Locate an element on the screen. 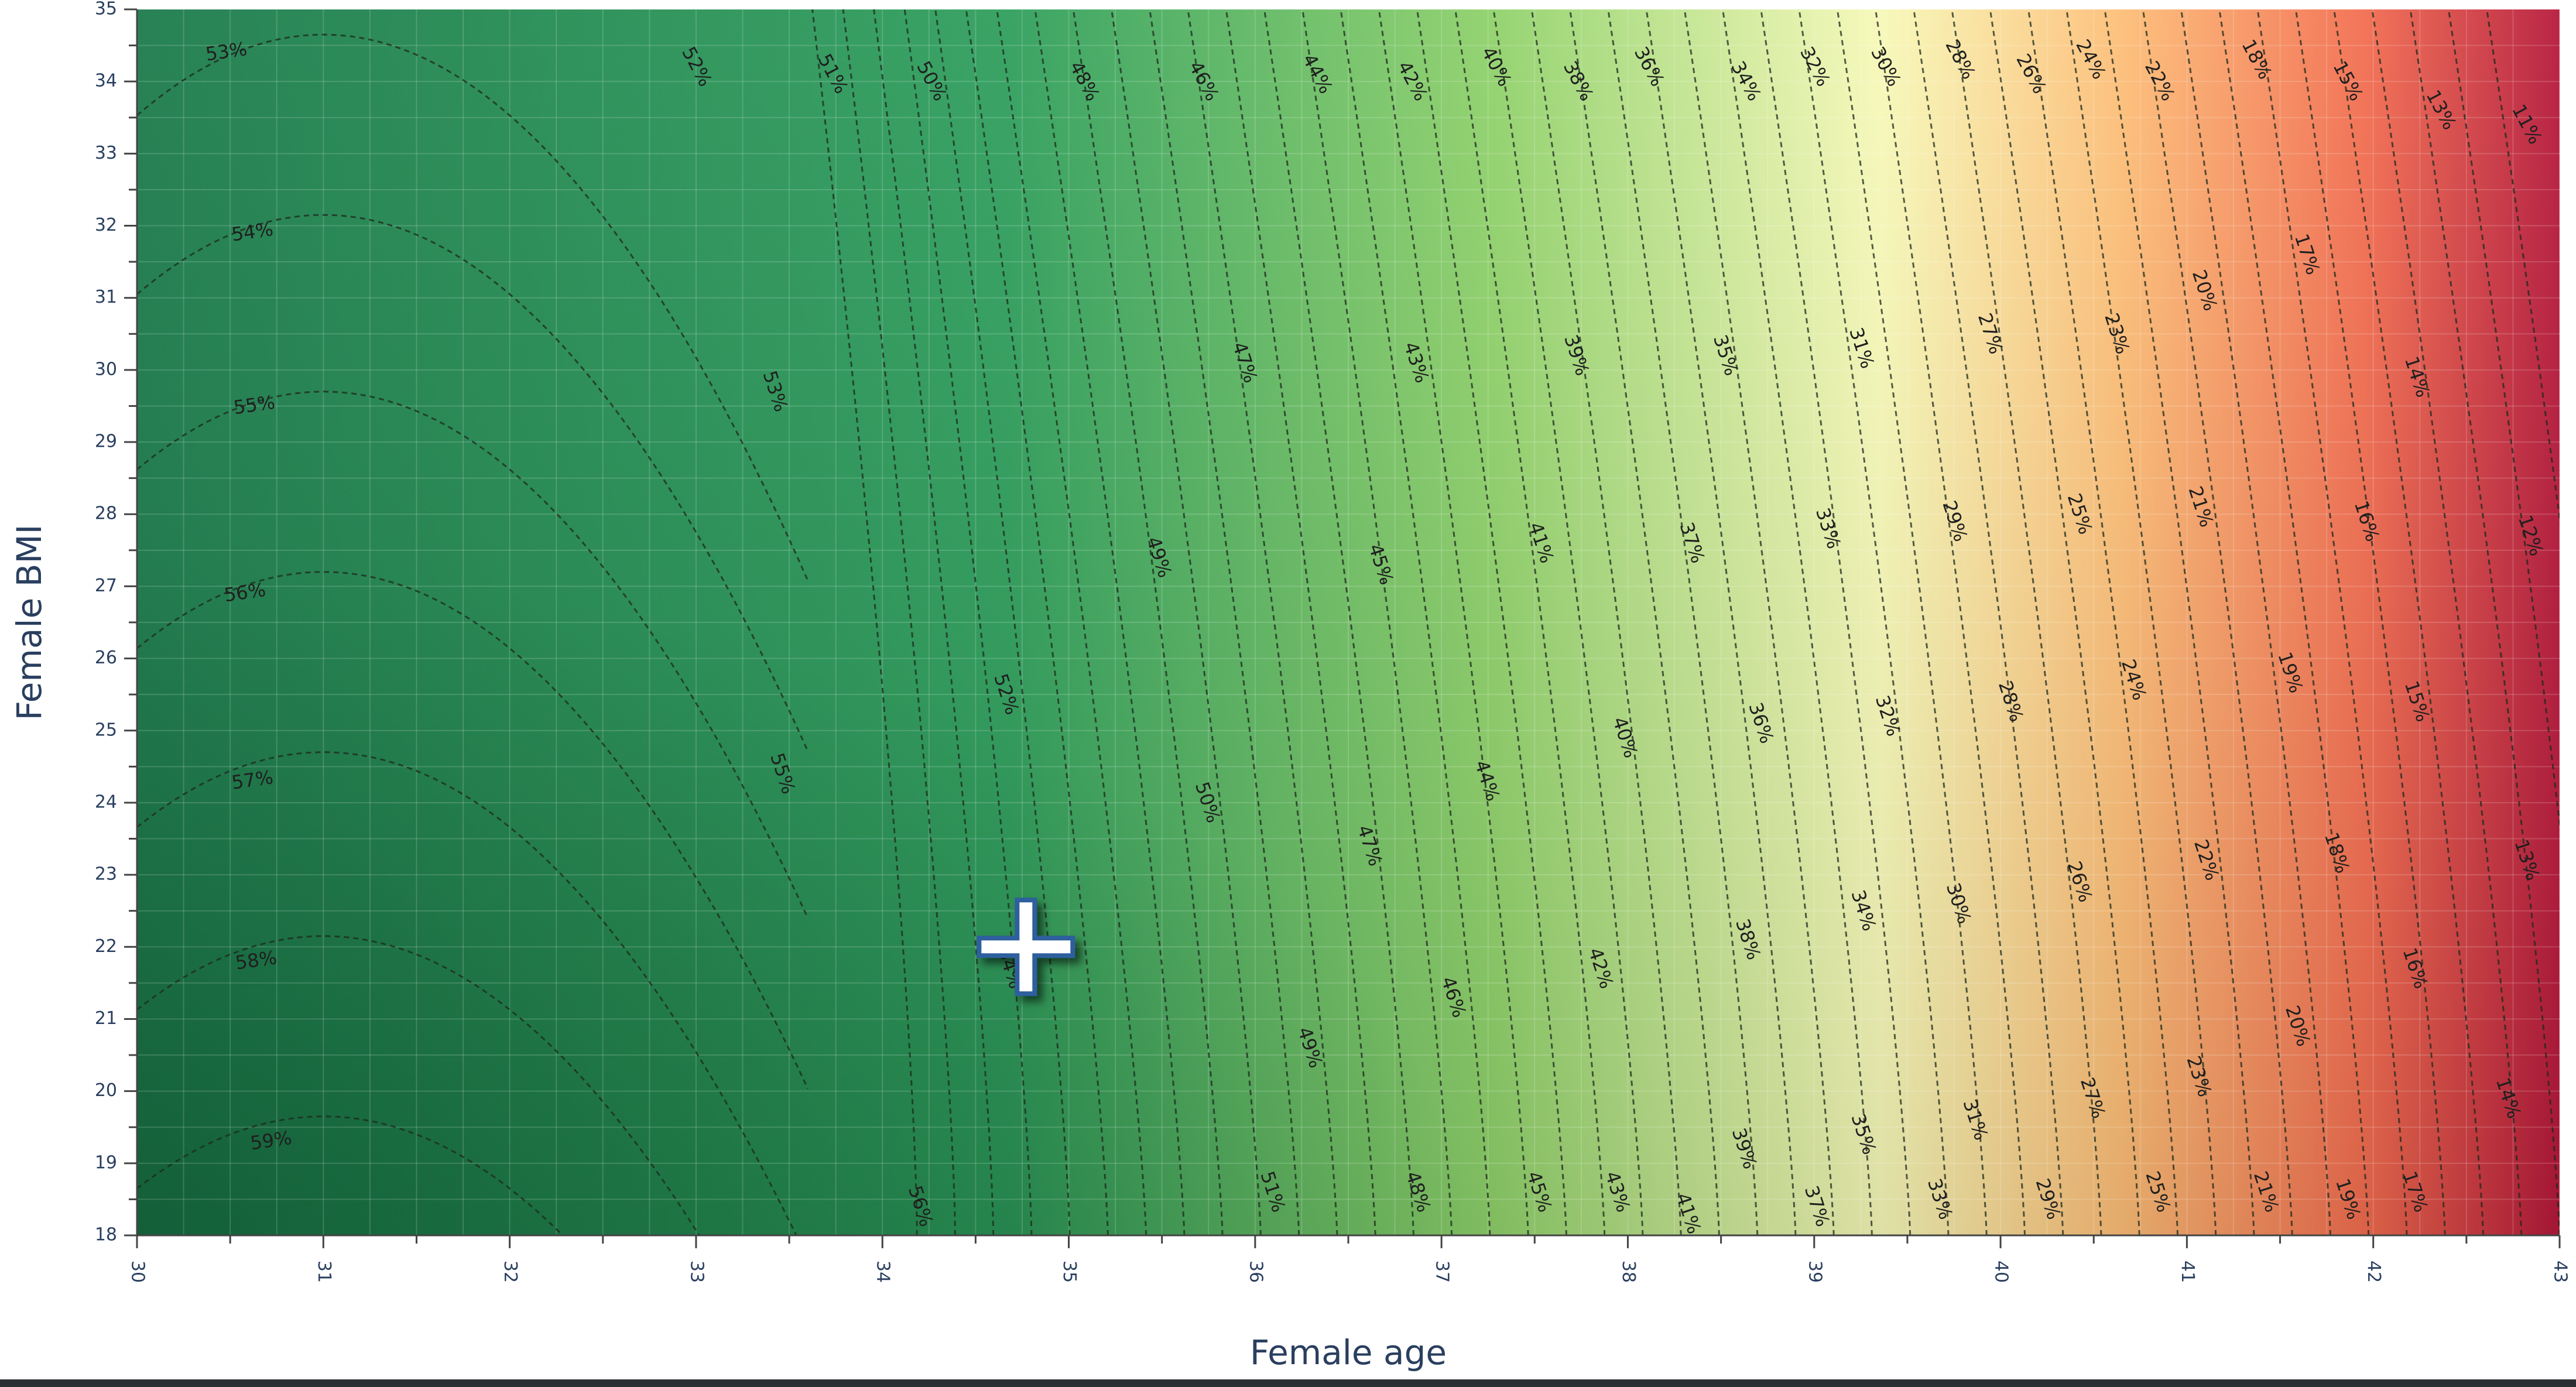 This screenshot has width=2576, height=1387. y-tick-label: 26 is located at coordinates (106, 658).